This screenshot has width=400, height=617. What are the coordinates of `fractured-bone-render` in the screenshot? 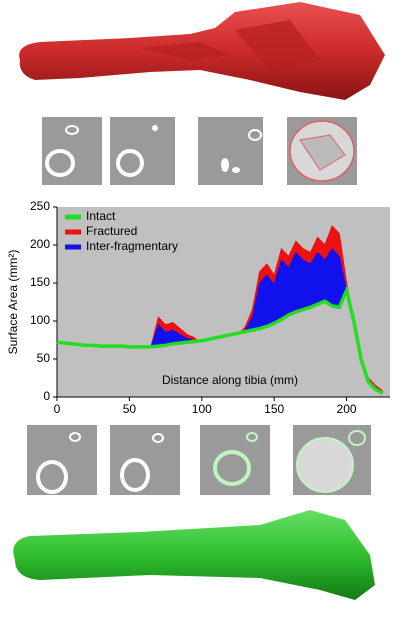 It's located at (202, 51).